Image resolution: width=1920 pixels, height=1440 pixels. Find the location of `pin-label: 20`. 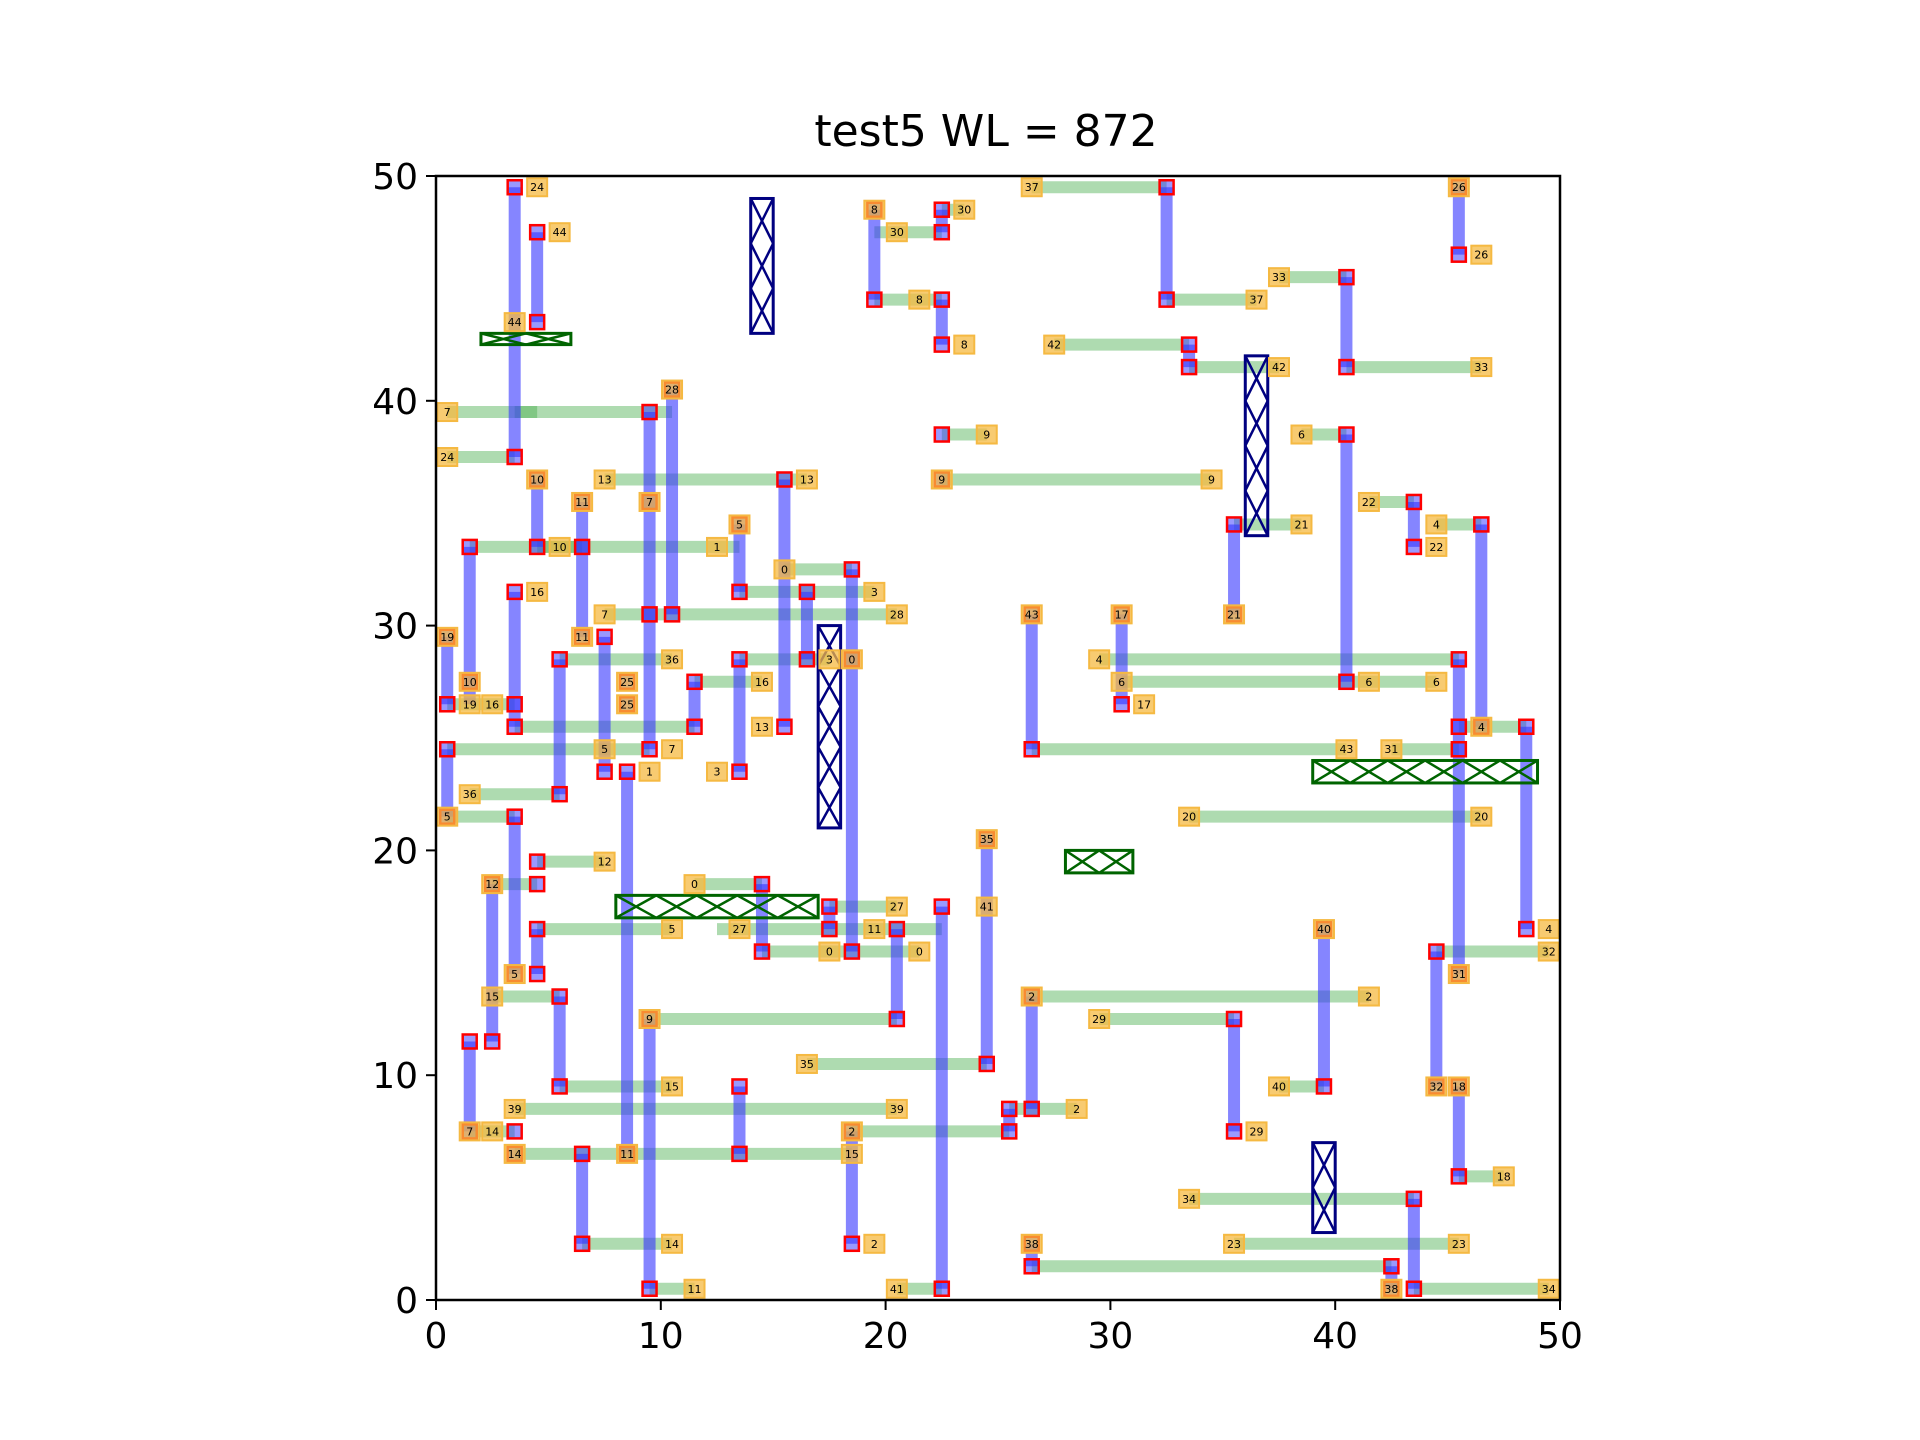

pin-label: 20 is located at coordinates (1189, 817).